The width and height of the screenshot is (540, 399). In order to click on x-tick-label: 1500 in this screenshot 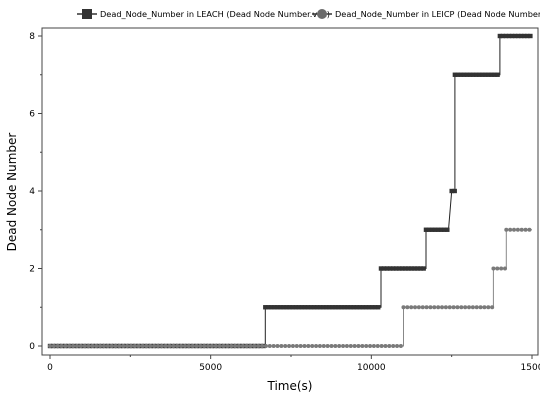, I will do `click(530, 368)`.